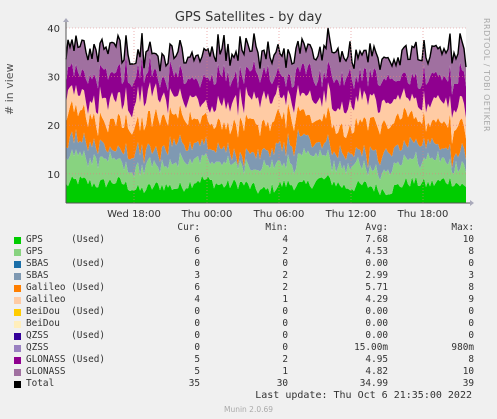 This screenshot has width=497, height=419. What do you see at coordinates (188, 227) in the screenshot?
I see `header-cur: Cur:` at bounding box center [188, 227].